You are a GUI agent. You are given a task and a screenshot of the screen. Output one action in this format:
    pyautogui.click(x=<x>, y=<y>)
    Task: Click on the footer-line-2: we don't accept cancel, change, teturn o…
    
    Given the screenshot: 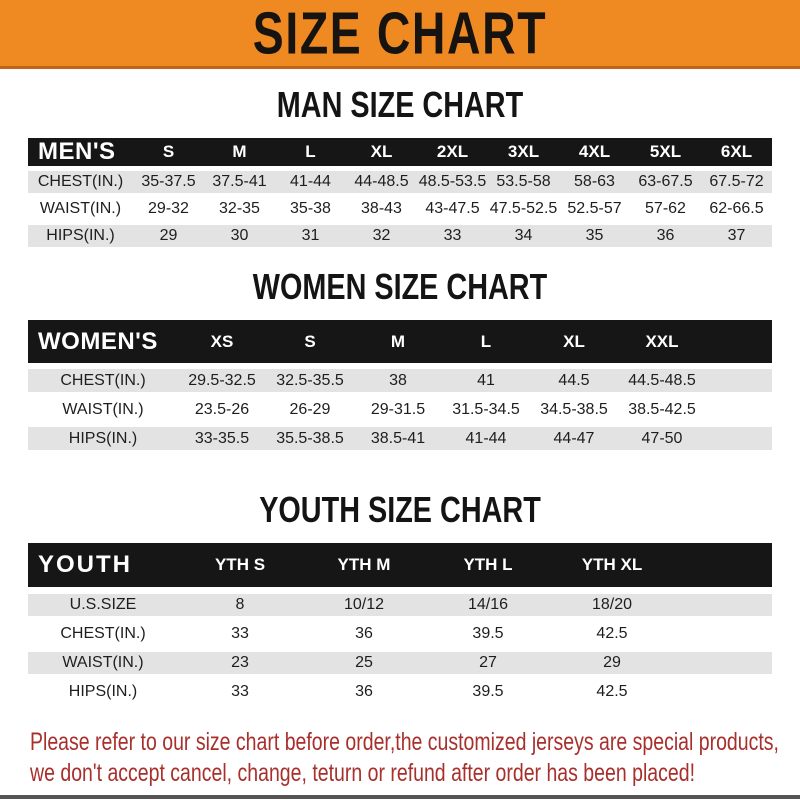 What is the action you would take?
    pyautogui.click(x=362, y=773)
    